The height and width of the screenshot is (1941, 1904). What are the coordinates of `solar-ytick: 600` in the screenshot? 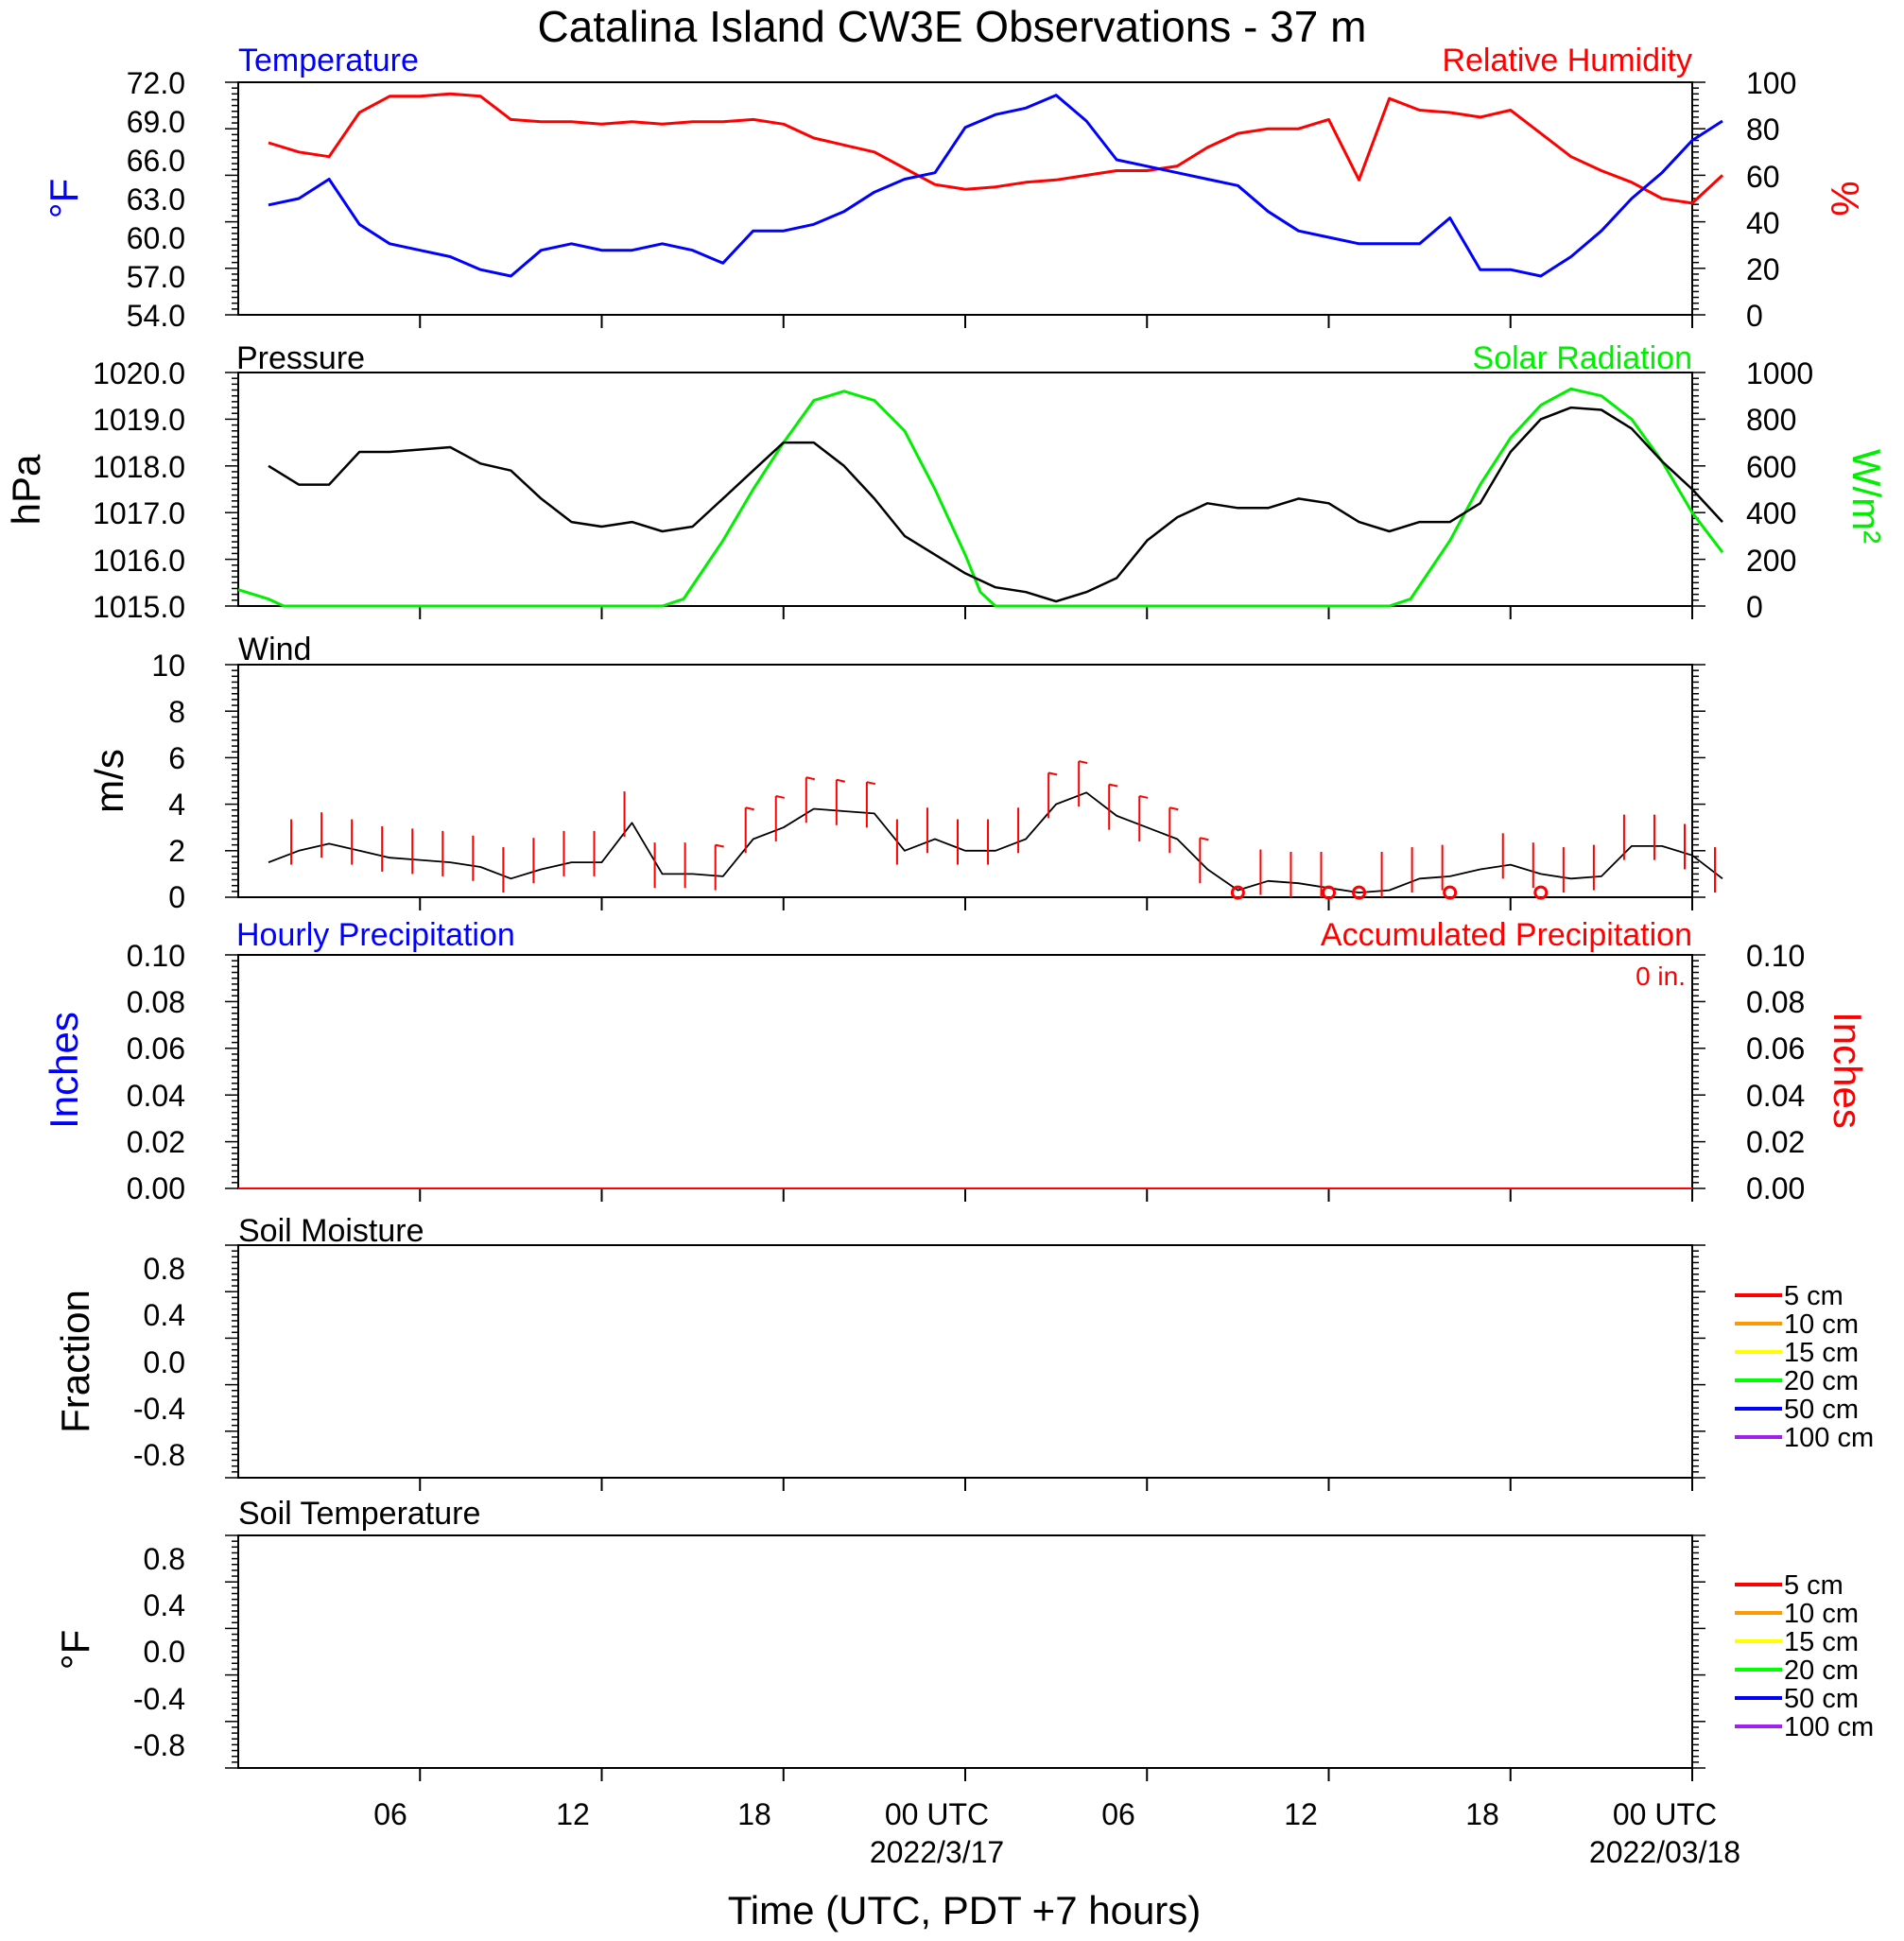 It's located at (1771, 467).